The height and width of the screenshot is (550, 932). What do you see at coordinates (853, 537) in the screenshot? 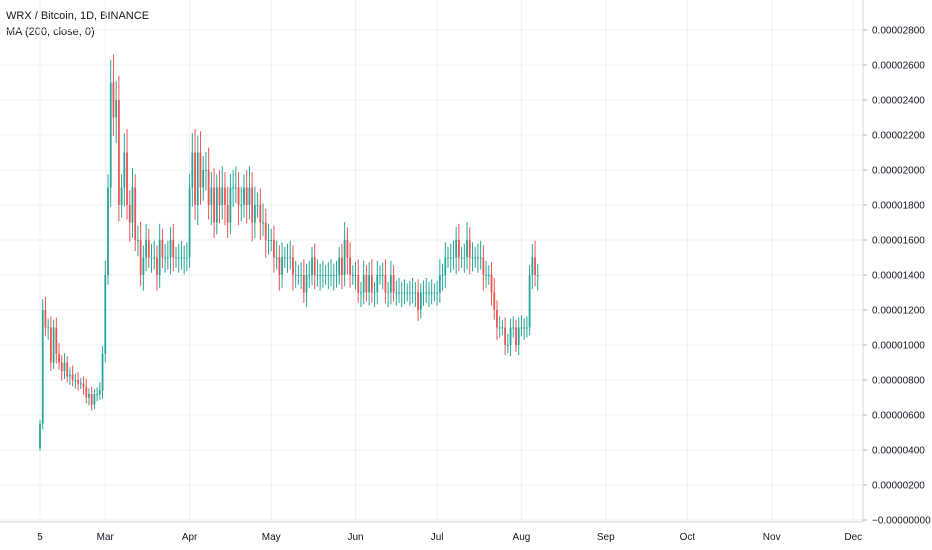
I see `x-tick-label: Dec` at bounding box center [853, 537].